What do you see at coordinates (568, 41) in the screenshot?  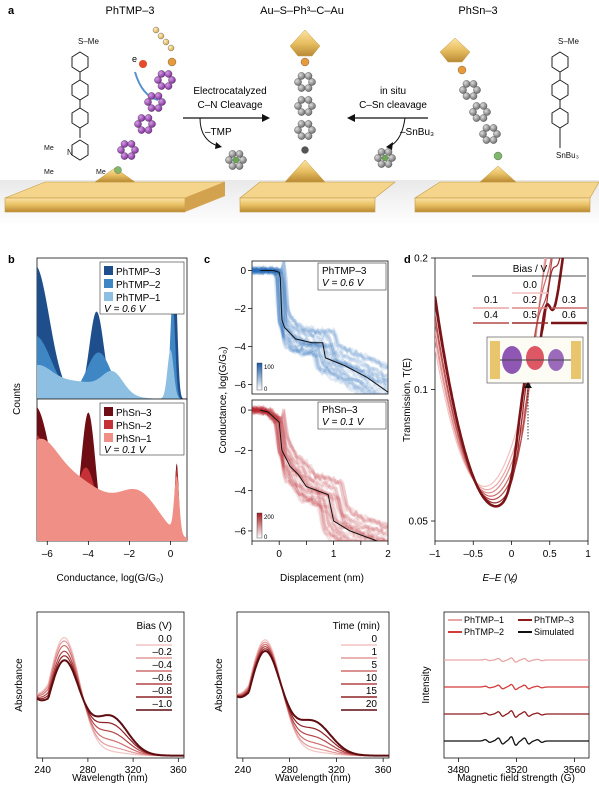 I see `right-structure-sme: S–Me` at bounding box center [568, 41].